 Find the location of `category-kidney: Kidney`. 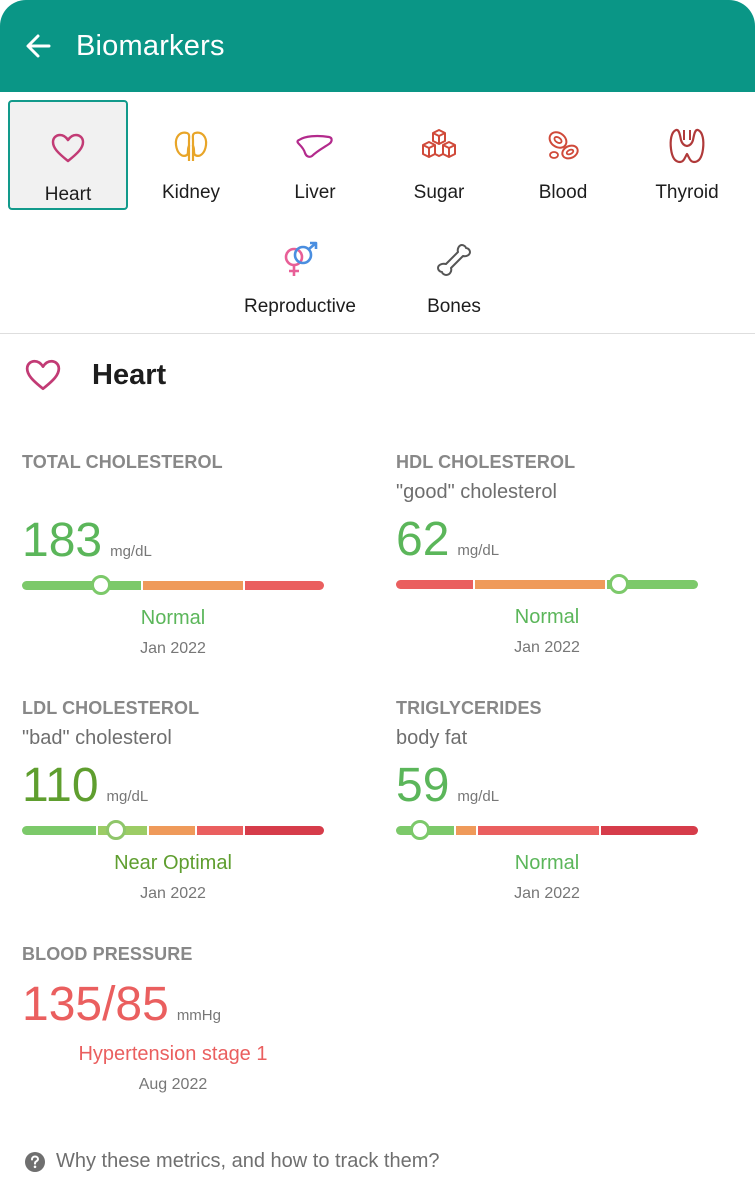

category-kidney: Kidney is located at coordinates (191, 155).